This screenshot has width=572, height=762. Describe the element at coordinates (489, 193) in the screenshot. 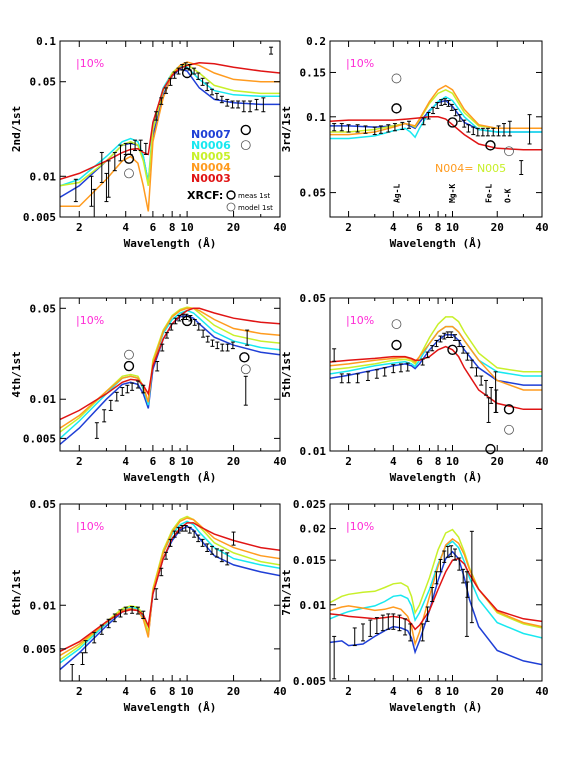

I see `element-edge-label: Fe-L` at that location.